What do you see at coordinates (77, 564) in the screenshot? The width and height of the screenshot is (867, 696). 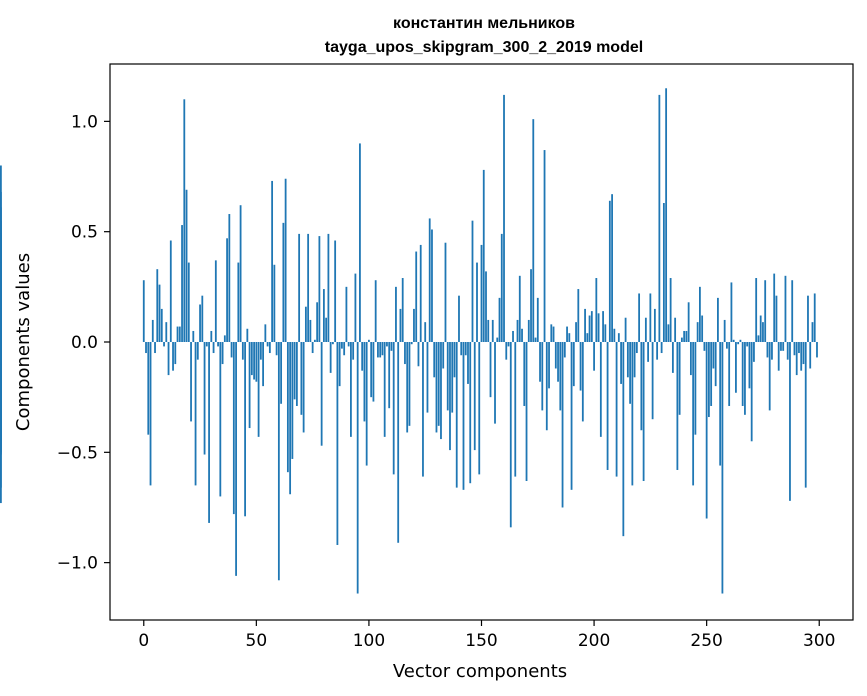 I see `y-tick-label: −1.0` at bounding box center [77, 564].